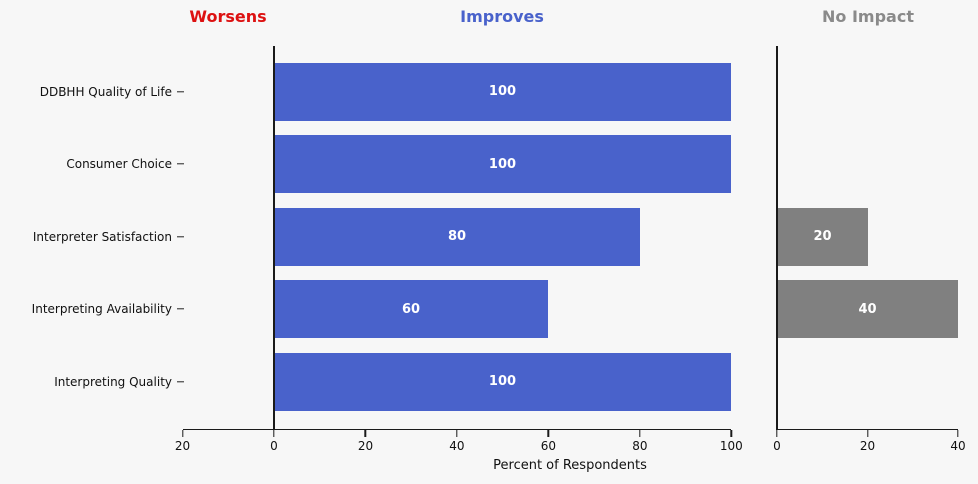 The width and height of the screenshot is (978, 484). What do you see at coordinates (731, 446) in the screenshot?
I see `main-x-tick-label: 100` at bounding box center [731, 446].